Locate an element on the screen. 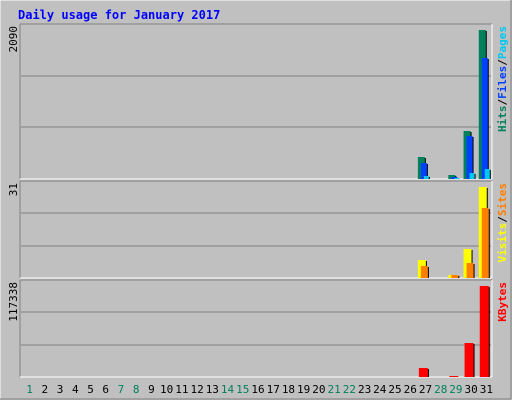 The image size is (512, 400). x-label-day-5: 5 is located at coordinates (90, 389).